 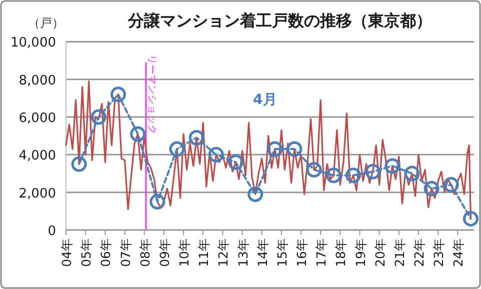 What do you see at coordinates (458, 252) in the screenshot?
I see `x-tick-label: 24年` at bounding box center [458, 252].